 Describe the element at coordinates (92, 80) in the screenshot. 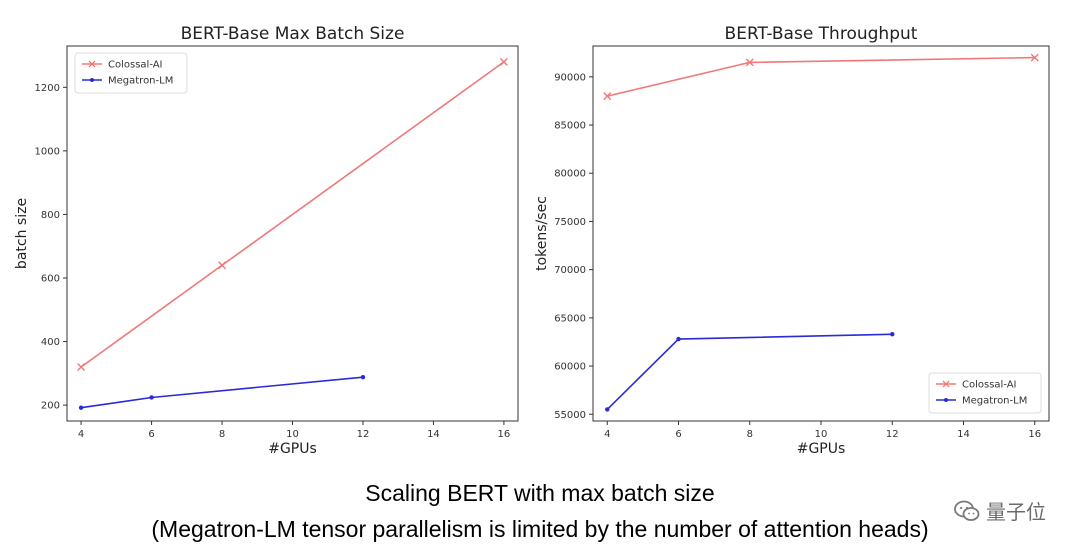

I see `chart1-legend-marker-megatron-lm` at that location.